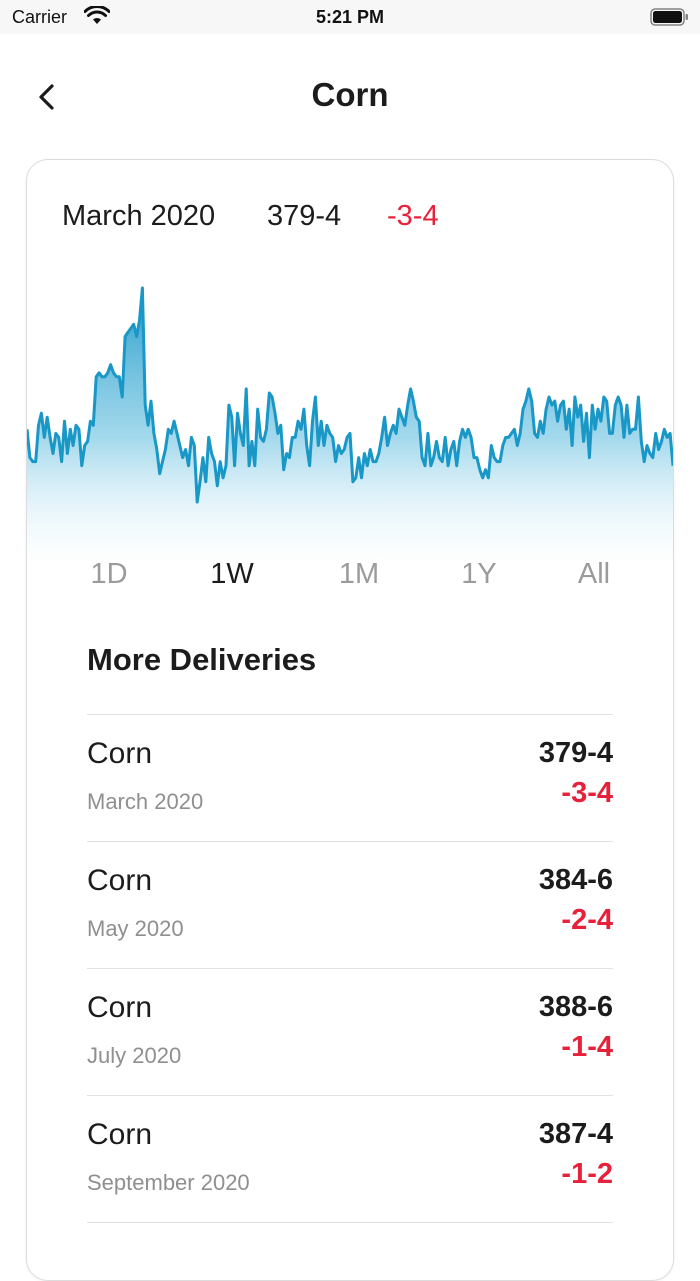 This screenshot has width=700, height=1281. I want to click on quote-month: March 2020, so click(139, 216).